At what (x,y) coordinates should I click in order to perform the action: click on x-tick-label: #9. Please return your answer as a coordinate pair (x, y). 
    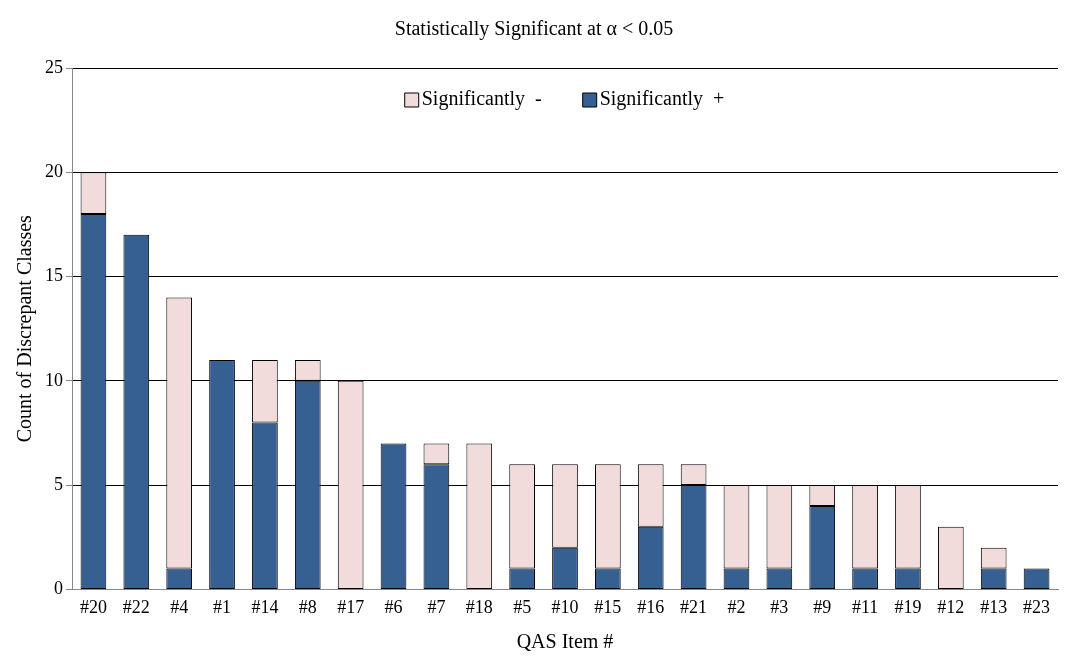
    Looking at the image, I should click on (822, 606).